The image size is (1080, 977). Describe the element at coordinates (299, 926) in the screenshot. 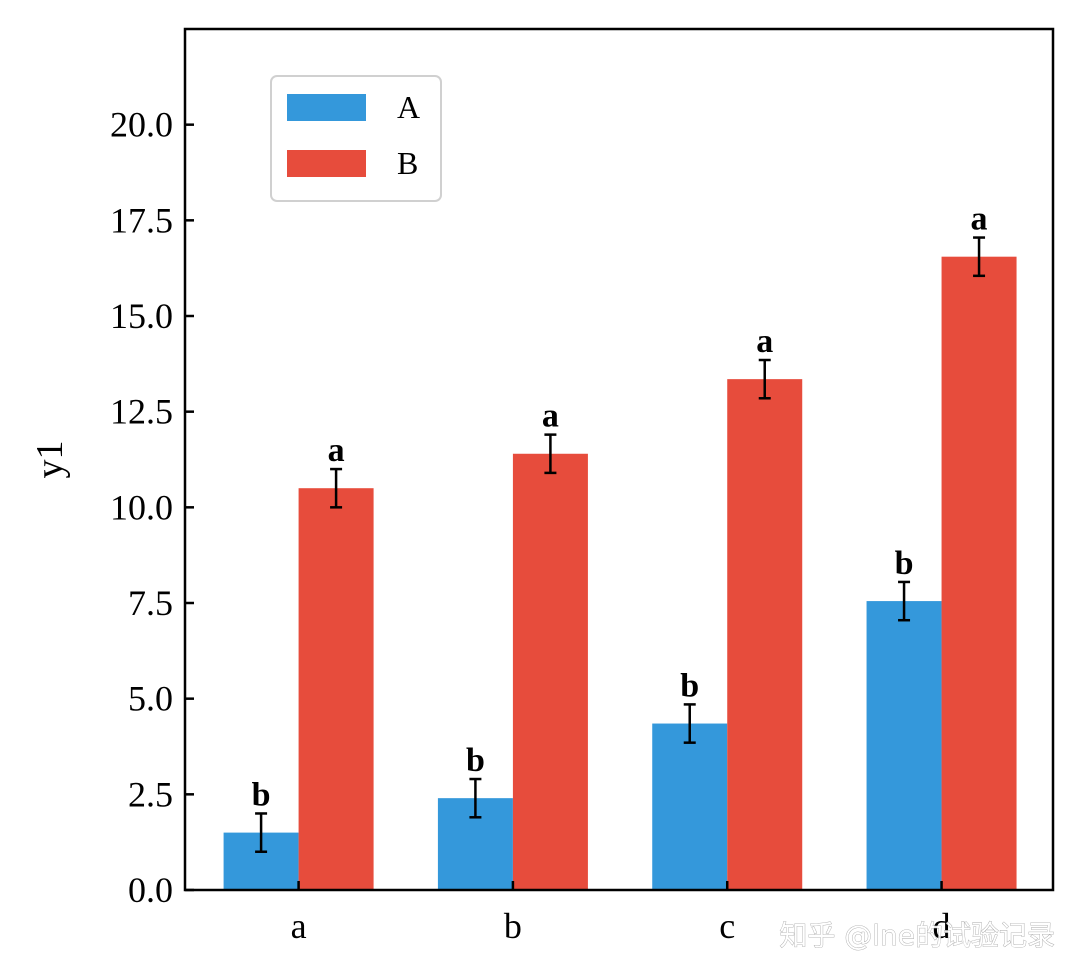

I see `x-tick-label-a: a` at that location.